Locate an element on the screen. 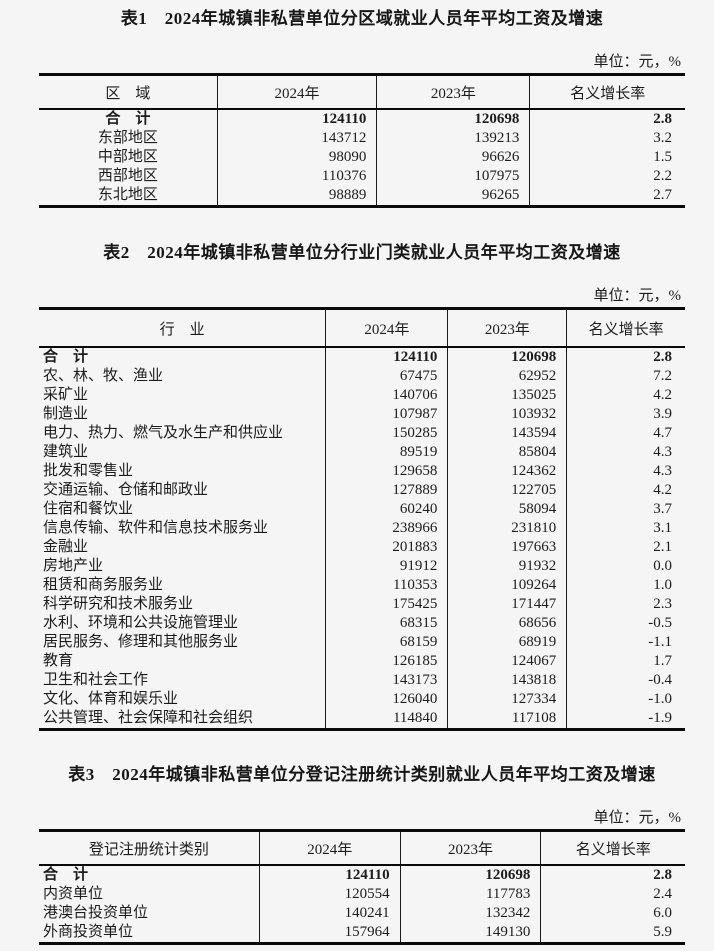  row-label: 港澳台投资单位 is located at coordinates (149, 913).